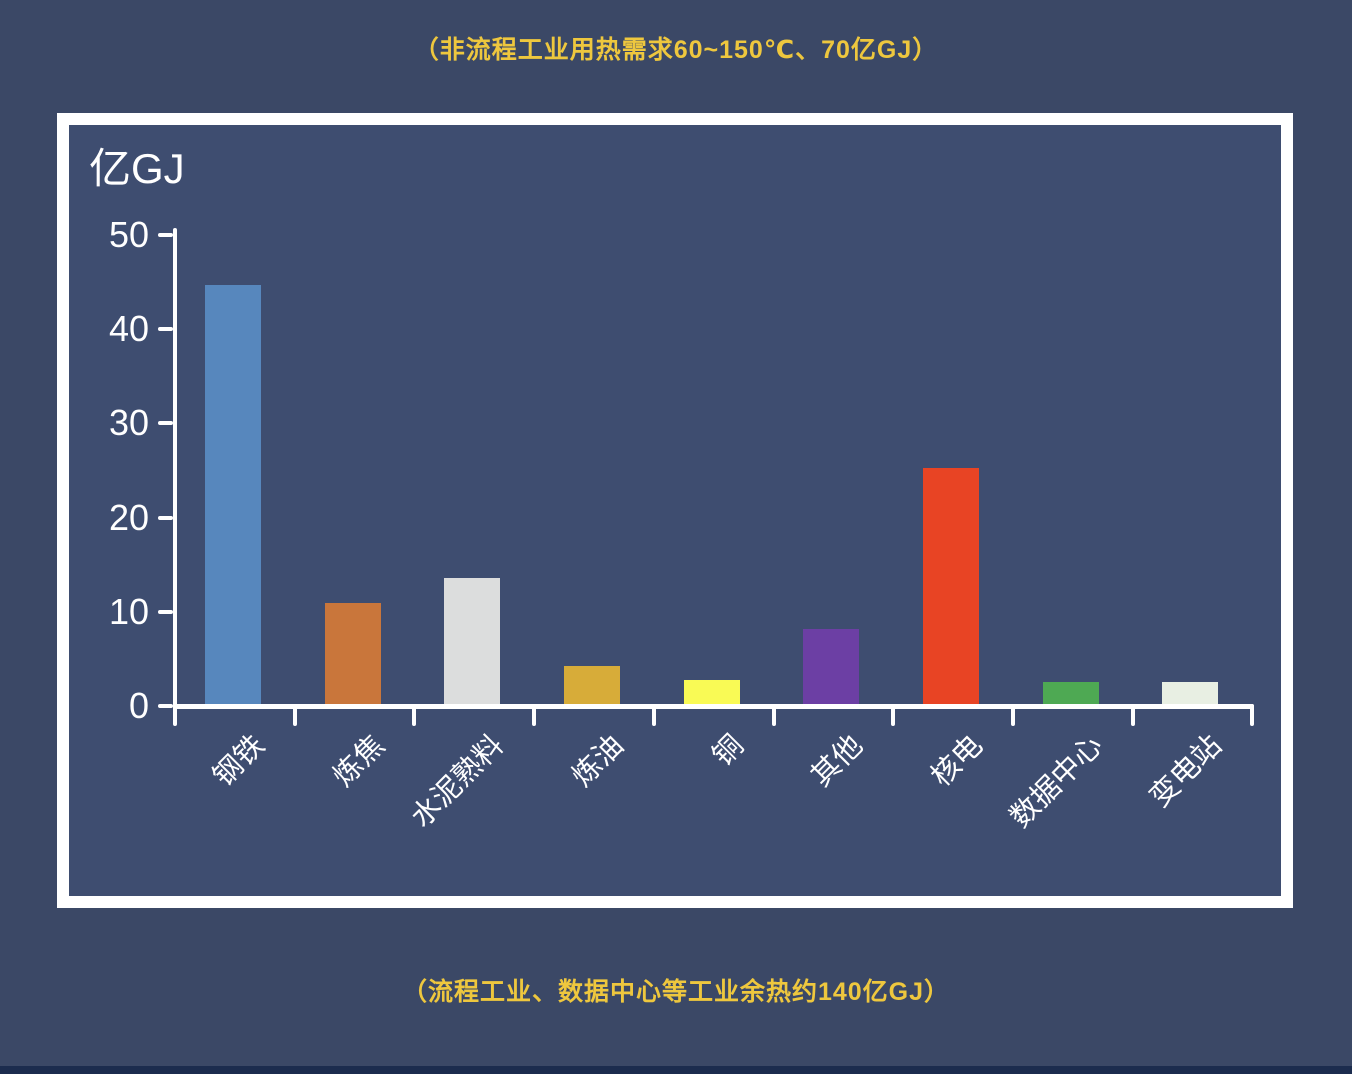 This screenshot has width=1352, height=1074. I want to click on x-tick-label: 炼油, so click(598, 761).